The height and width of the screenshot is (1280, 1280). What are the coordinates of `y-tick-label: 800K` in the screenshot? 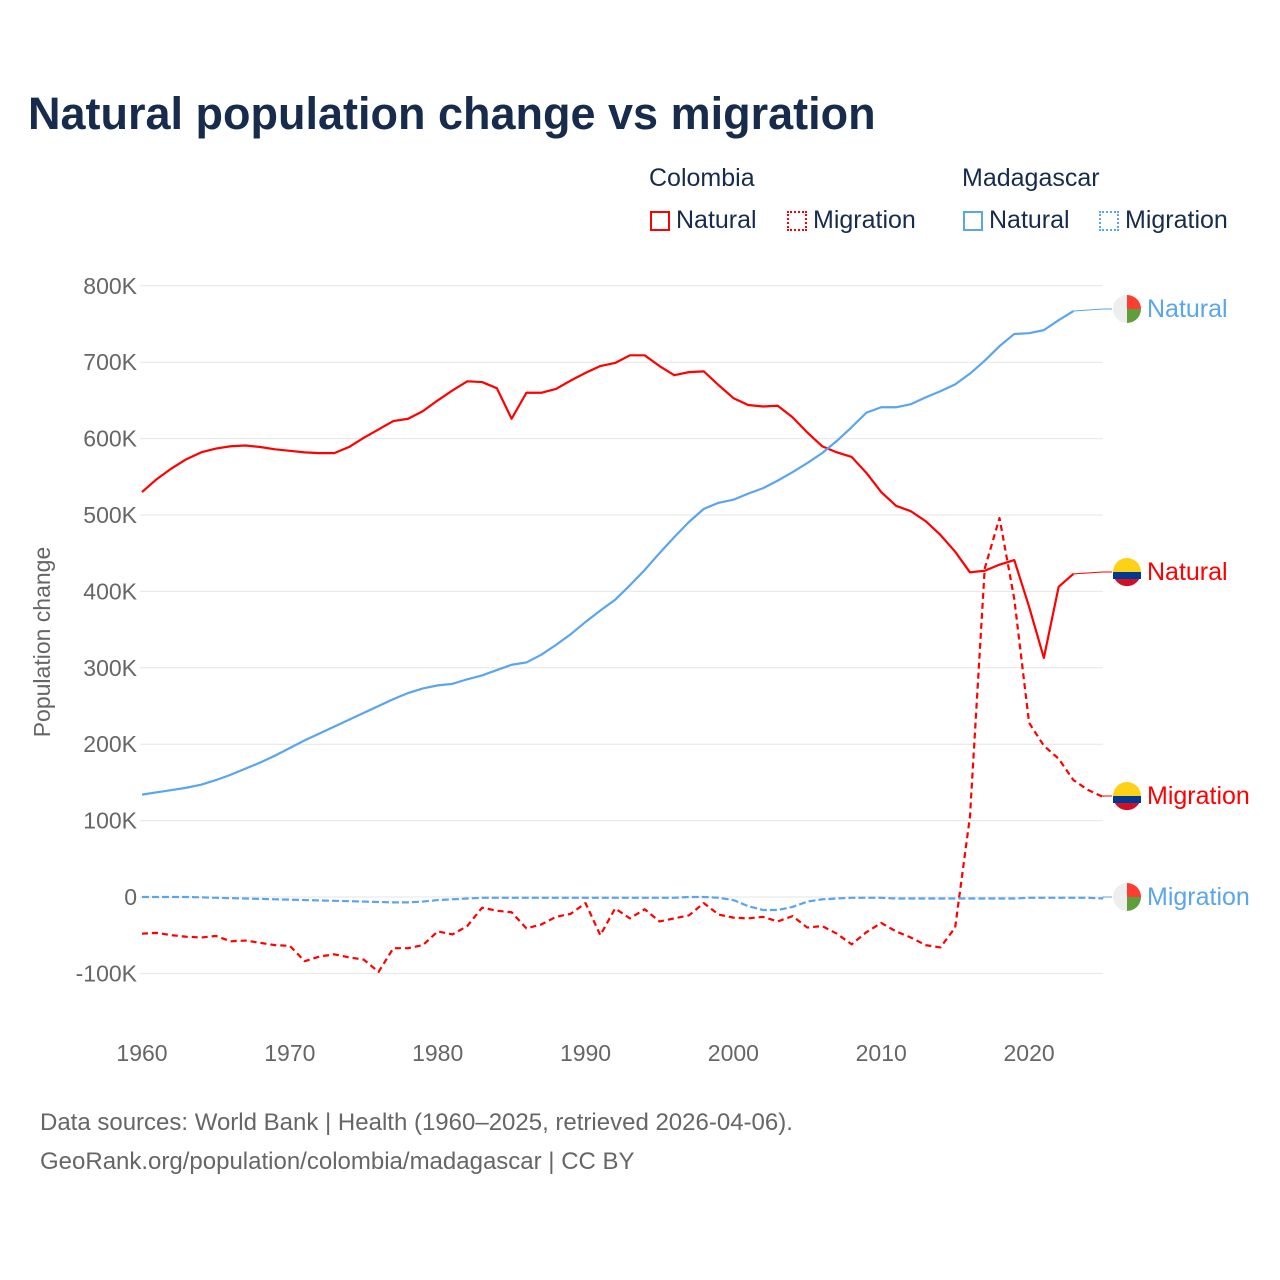 It's located at (110, 286).